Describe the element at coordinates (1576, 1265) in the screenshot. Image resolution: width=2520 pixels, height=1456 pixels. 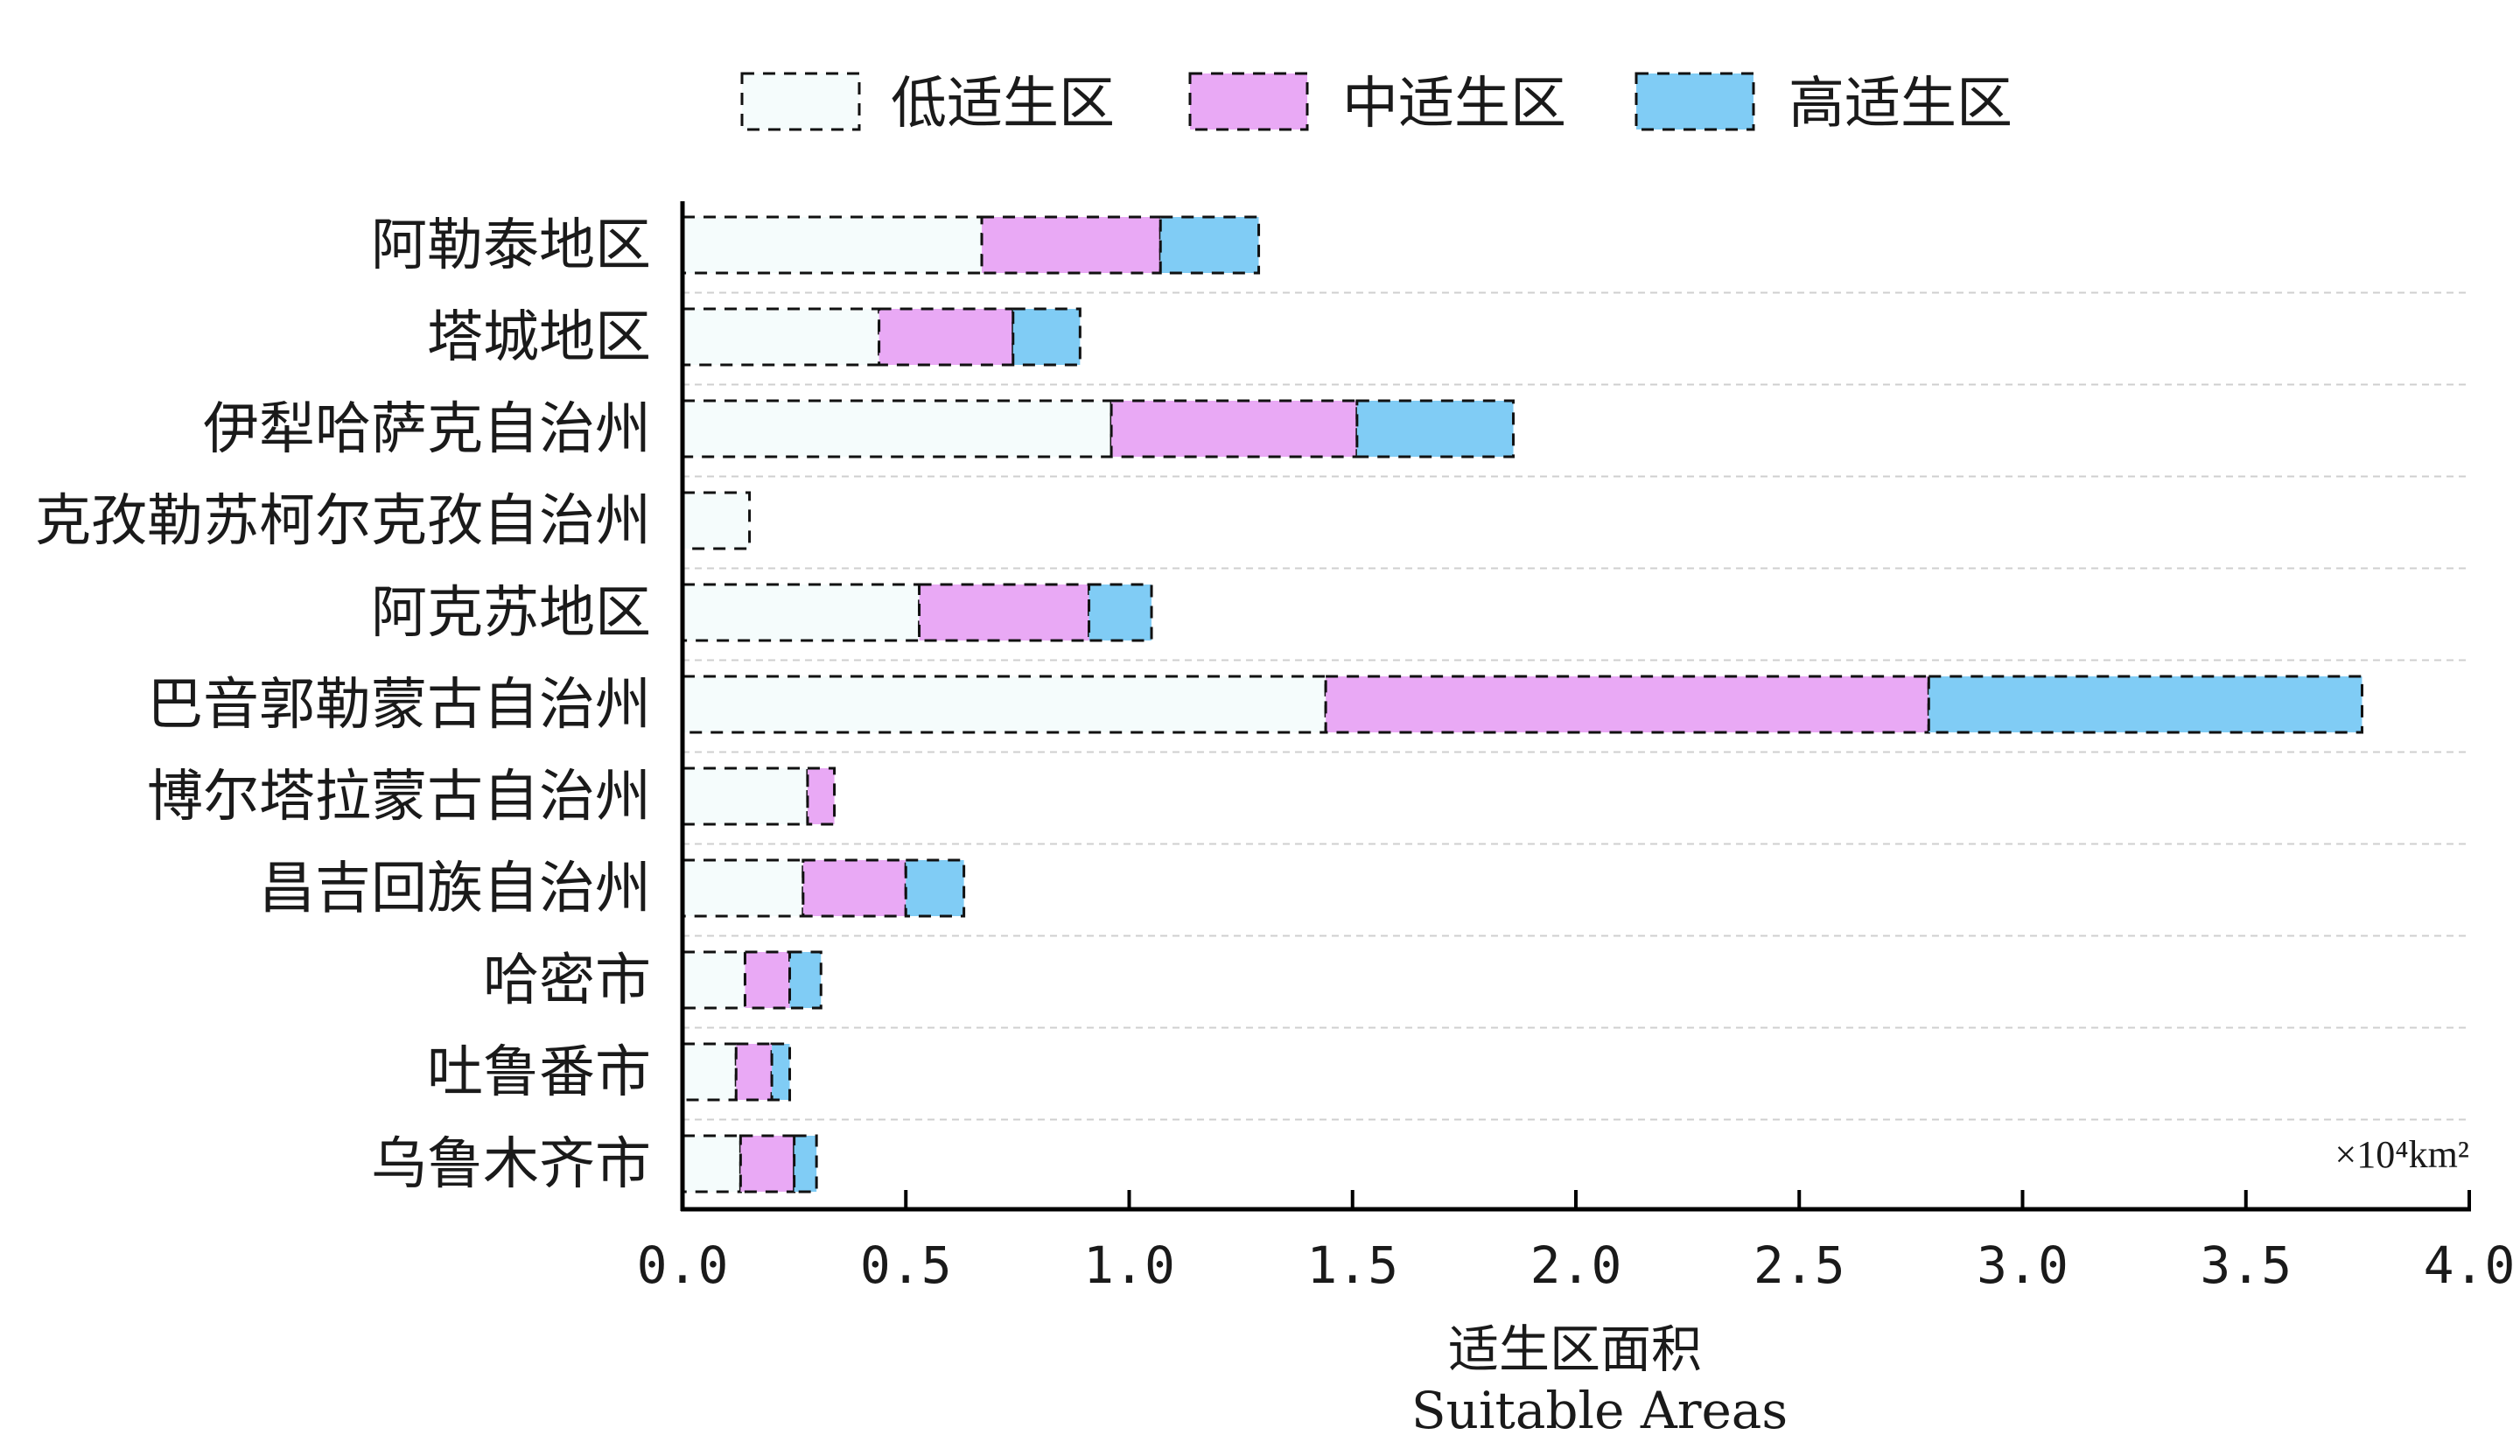
I see `x-tick-label: 2.0` at that location.